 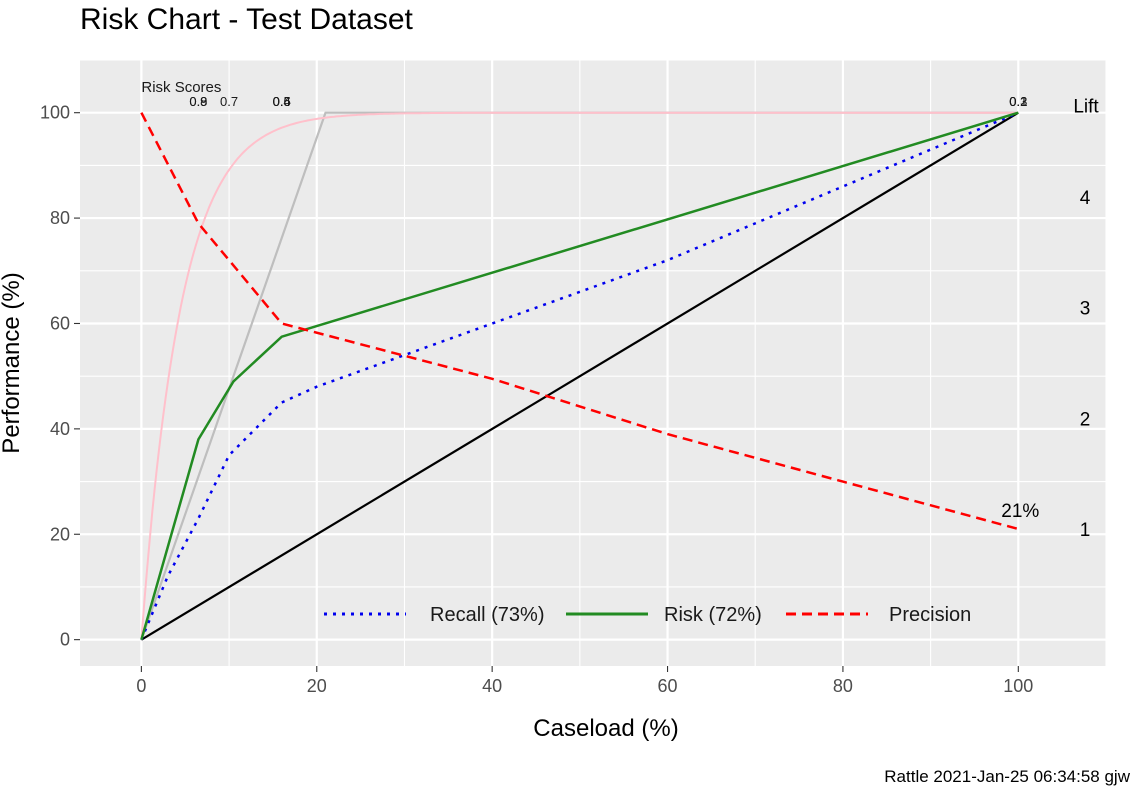 I want to click on x-tick-label: 20, so click(x=317, y=686).